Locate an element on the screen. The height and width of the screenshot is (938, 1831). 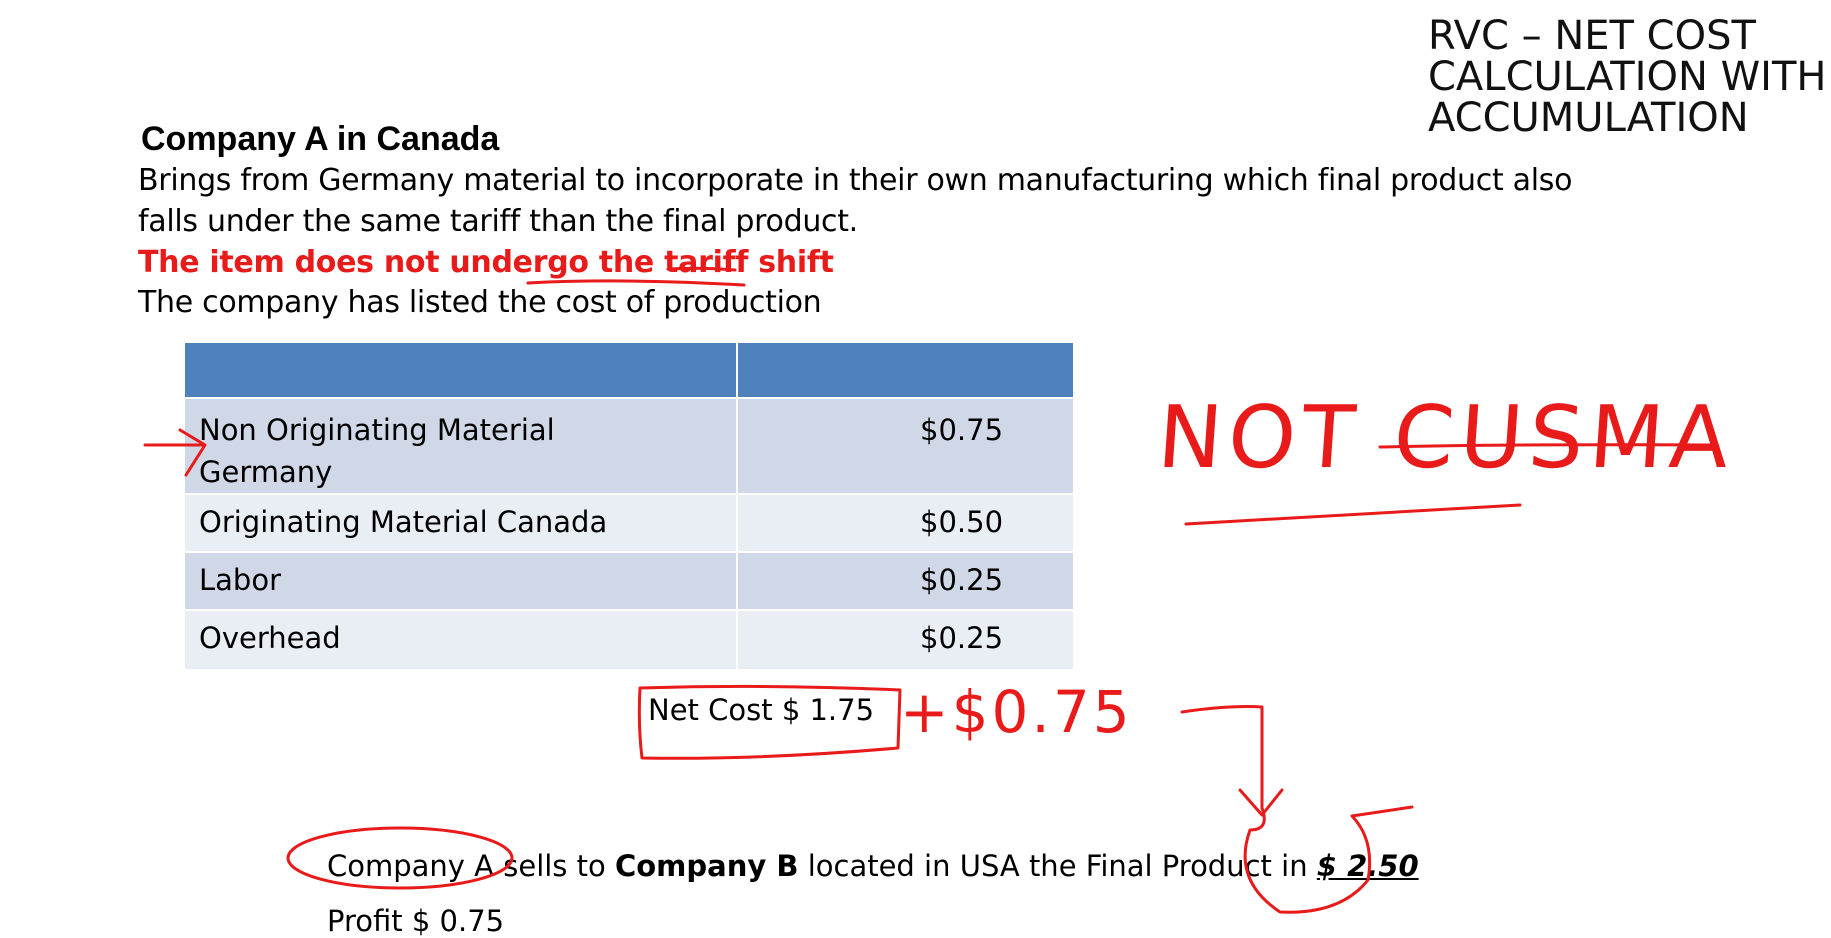
table-row: Labor $0.25 is located at coordinates (629, 581).